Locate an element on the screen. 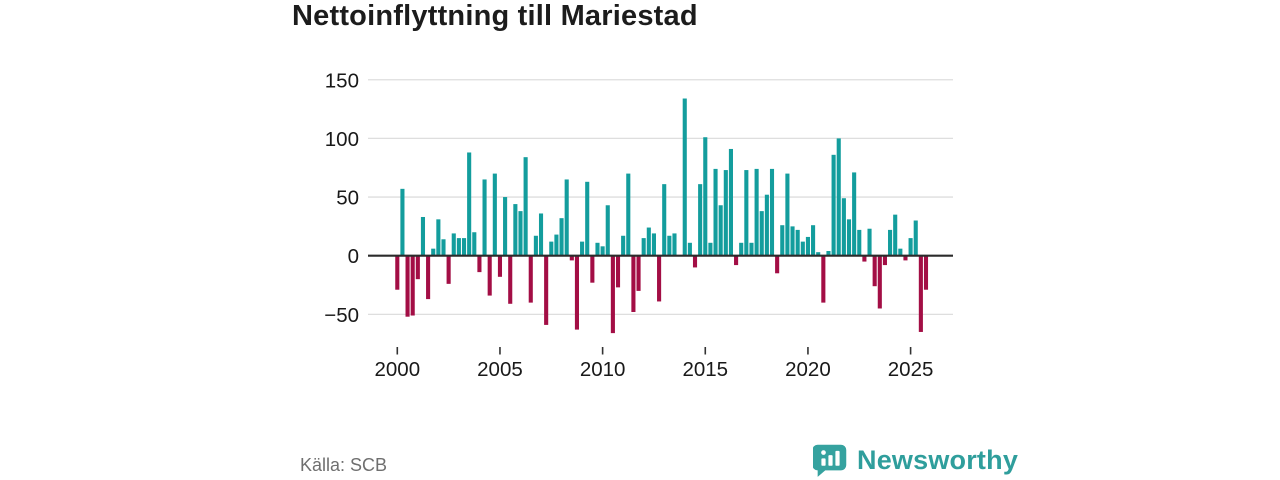  bar-2017Q2 is located at coordinates (751, 249).